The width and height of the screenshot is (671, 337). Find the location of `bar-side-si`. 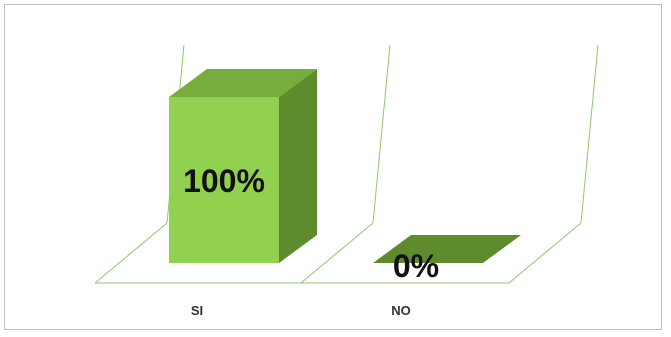

bar-side-si is located at coordinates (298, 166).